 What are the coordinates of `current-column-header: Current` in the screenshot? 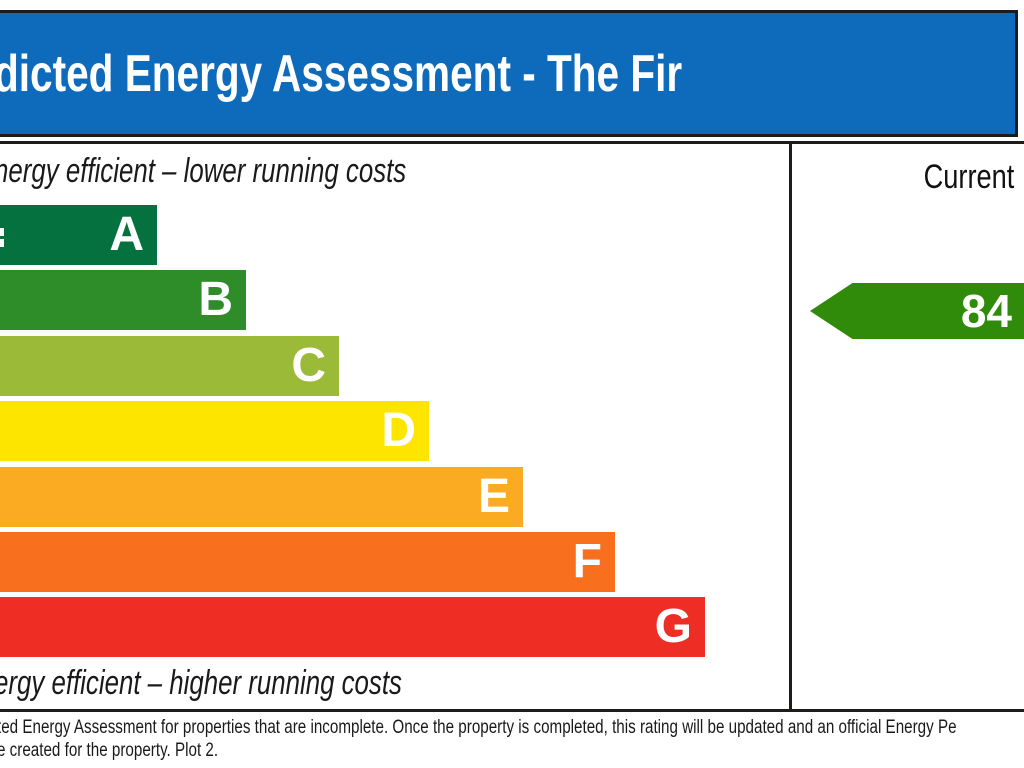 It's located at (969, 177).